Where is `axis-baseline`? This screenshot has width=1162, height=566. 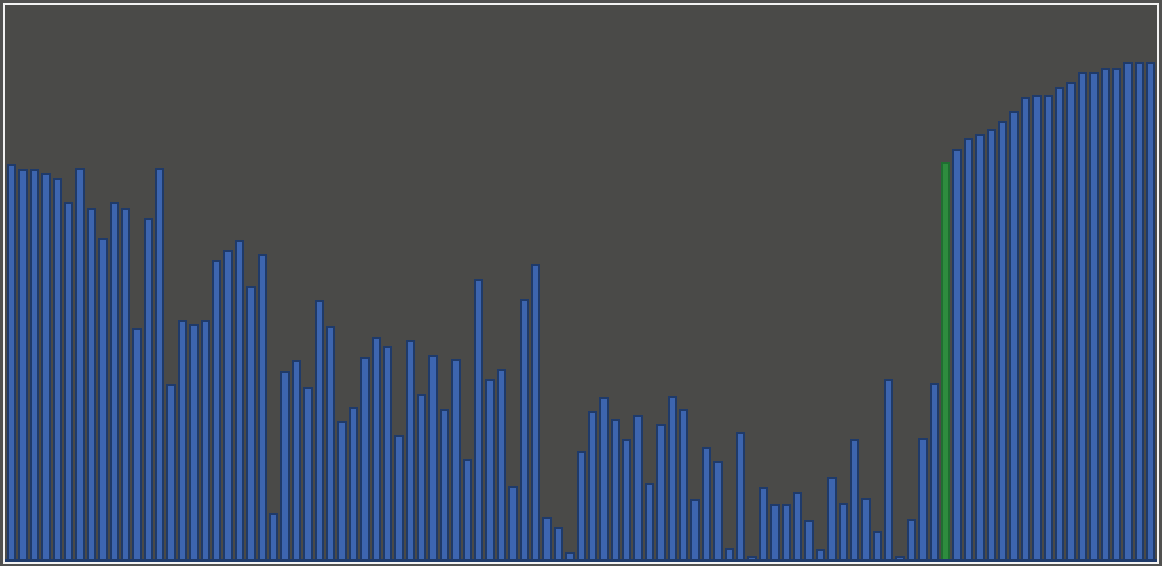
axis-baseline is located at coordinates (581, 560).